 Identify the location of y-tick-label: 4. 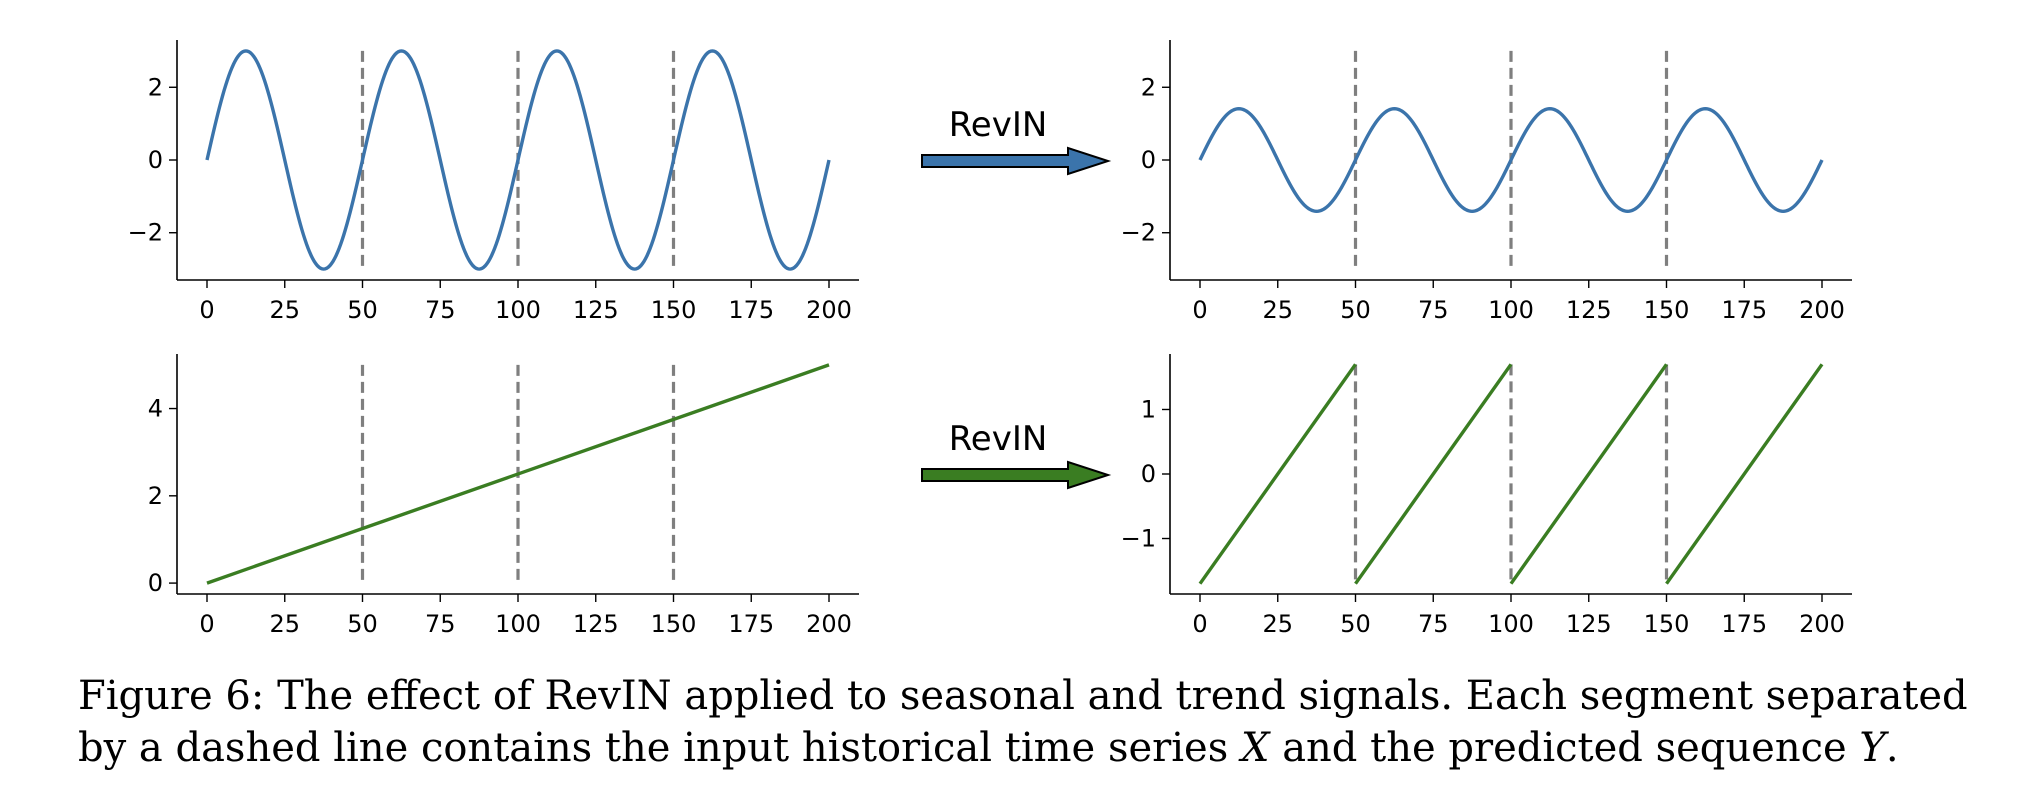
(155, 409).